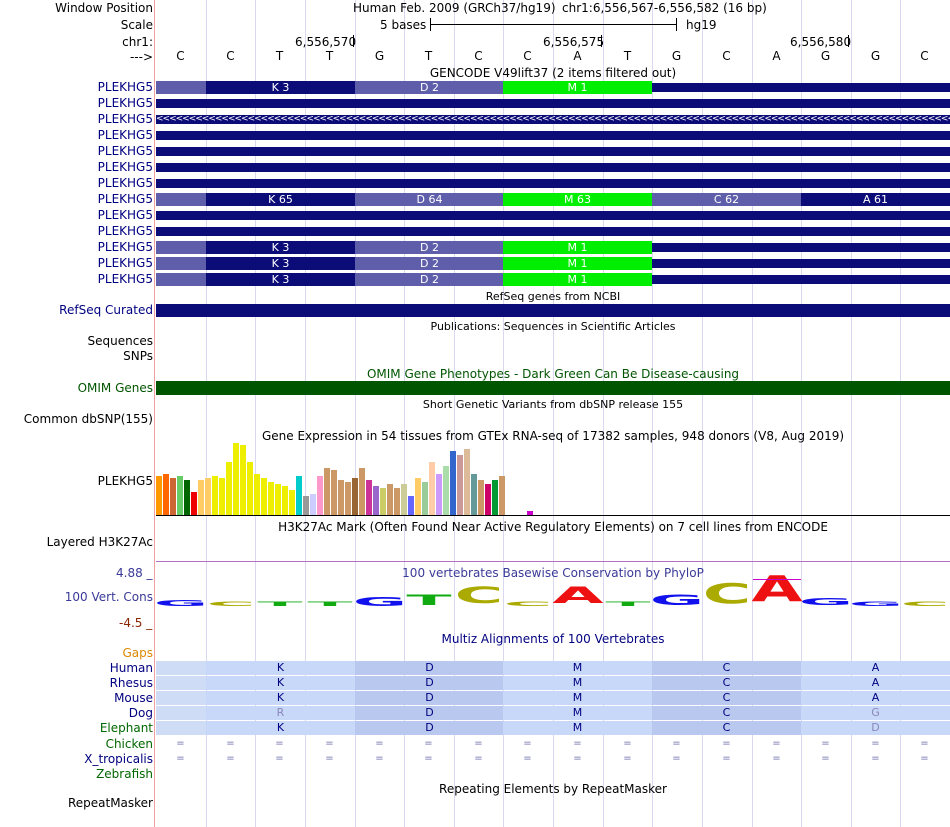 This screenshot has width=950, height=827. Describe the element at coordinates (120, 341) in the screenshot. I see `sequences-label: Sequences` at that location.